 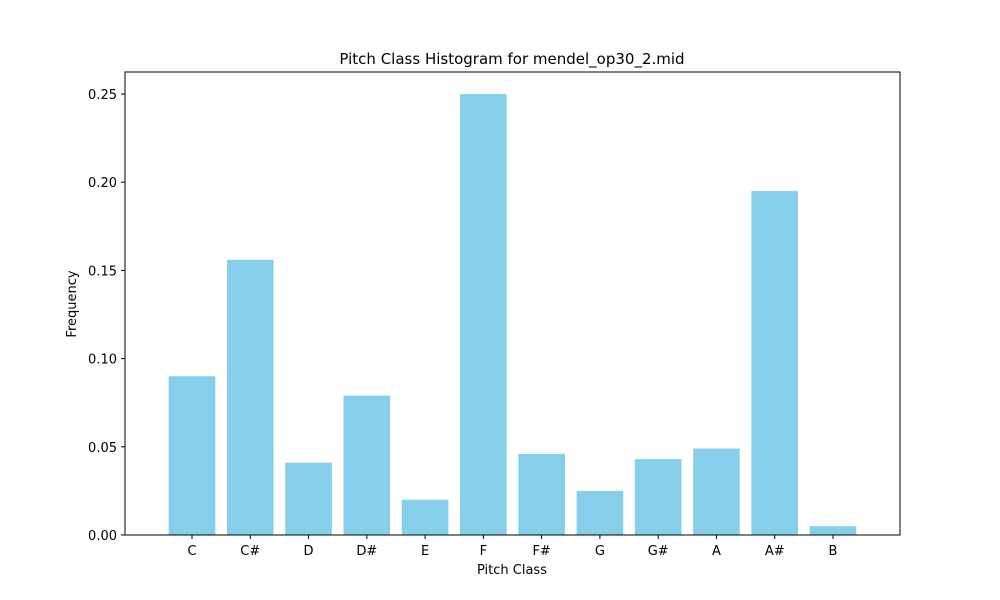 What do you see at coordinates (658, 497) in the screenshot?
I see `bar-g-sharp` at bounding box center [658, 497].